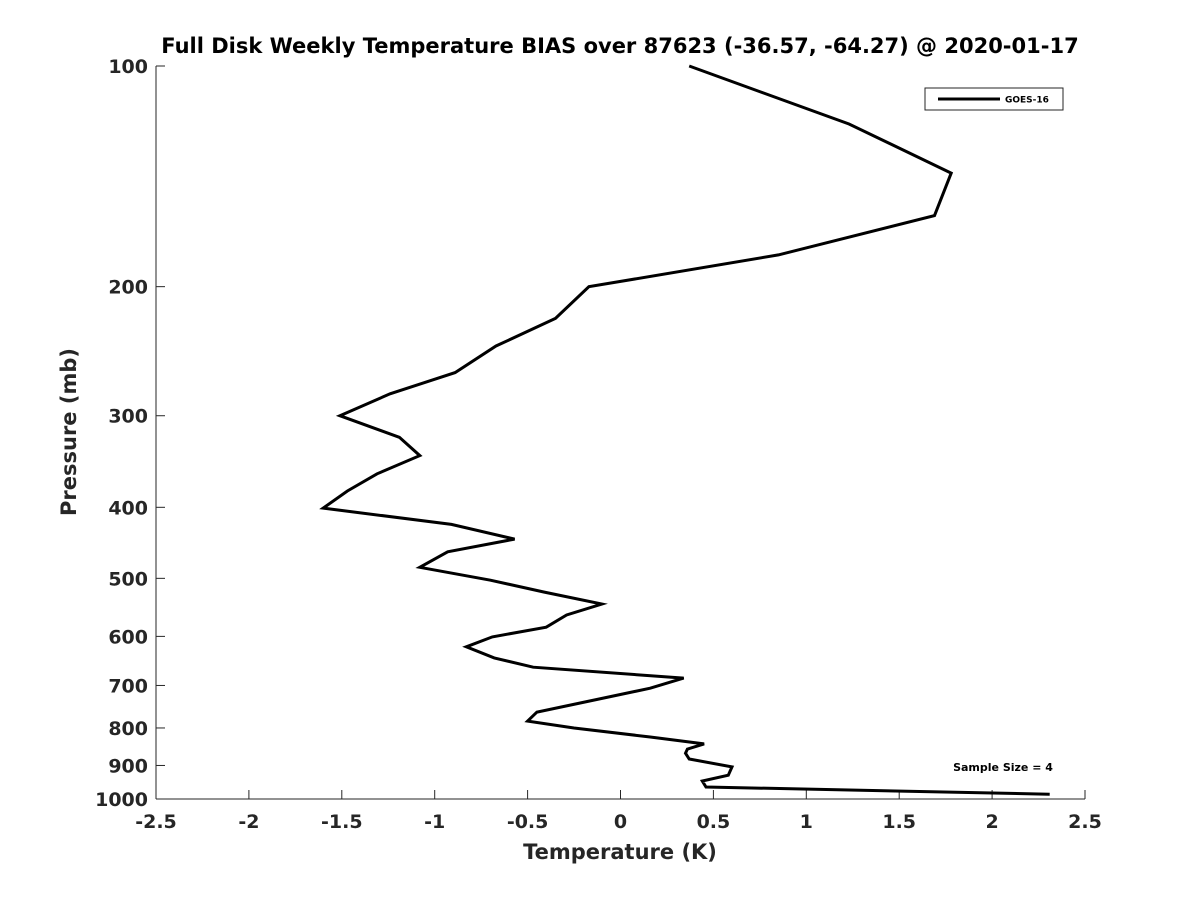  I want to click on y-tick-label: 500, so click(128, 579).